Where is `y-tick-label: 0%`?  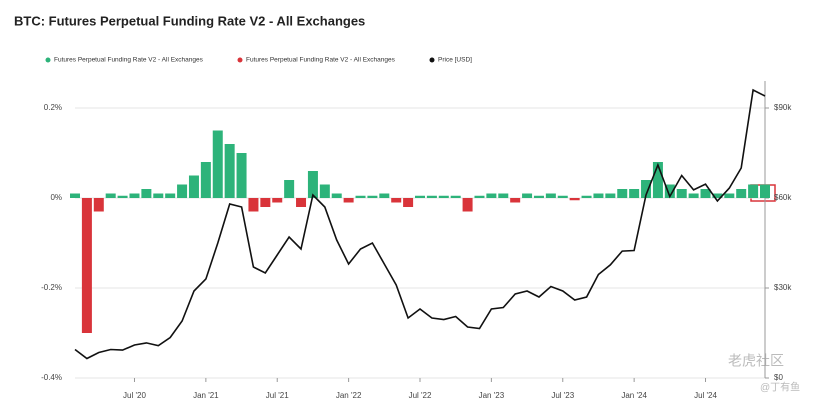
y-tick-label: 0% is located at coordinates (56, 197).